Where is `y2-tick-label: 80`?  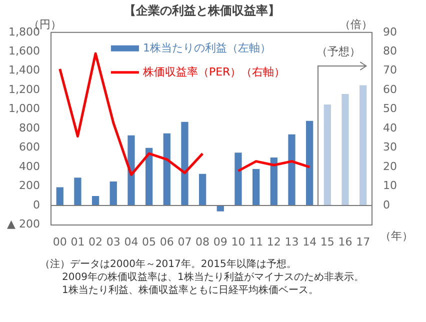
y2-tick-label: 80 is located at coordinates (390, 51).